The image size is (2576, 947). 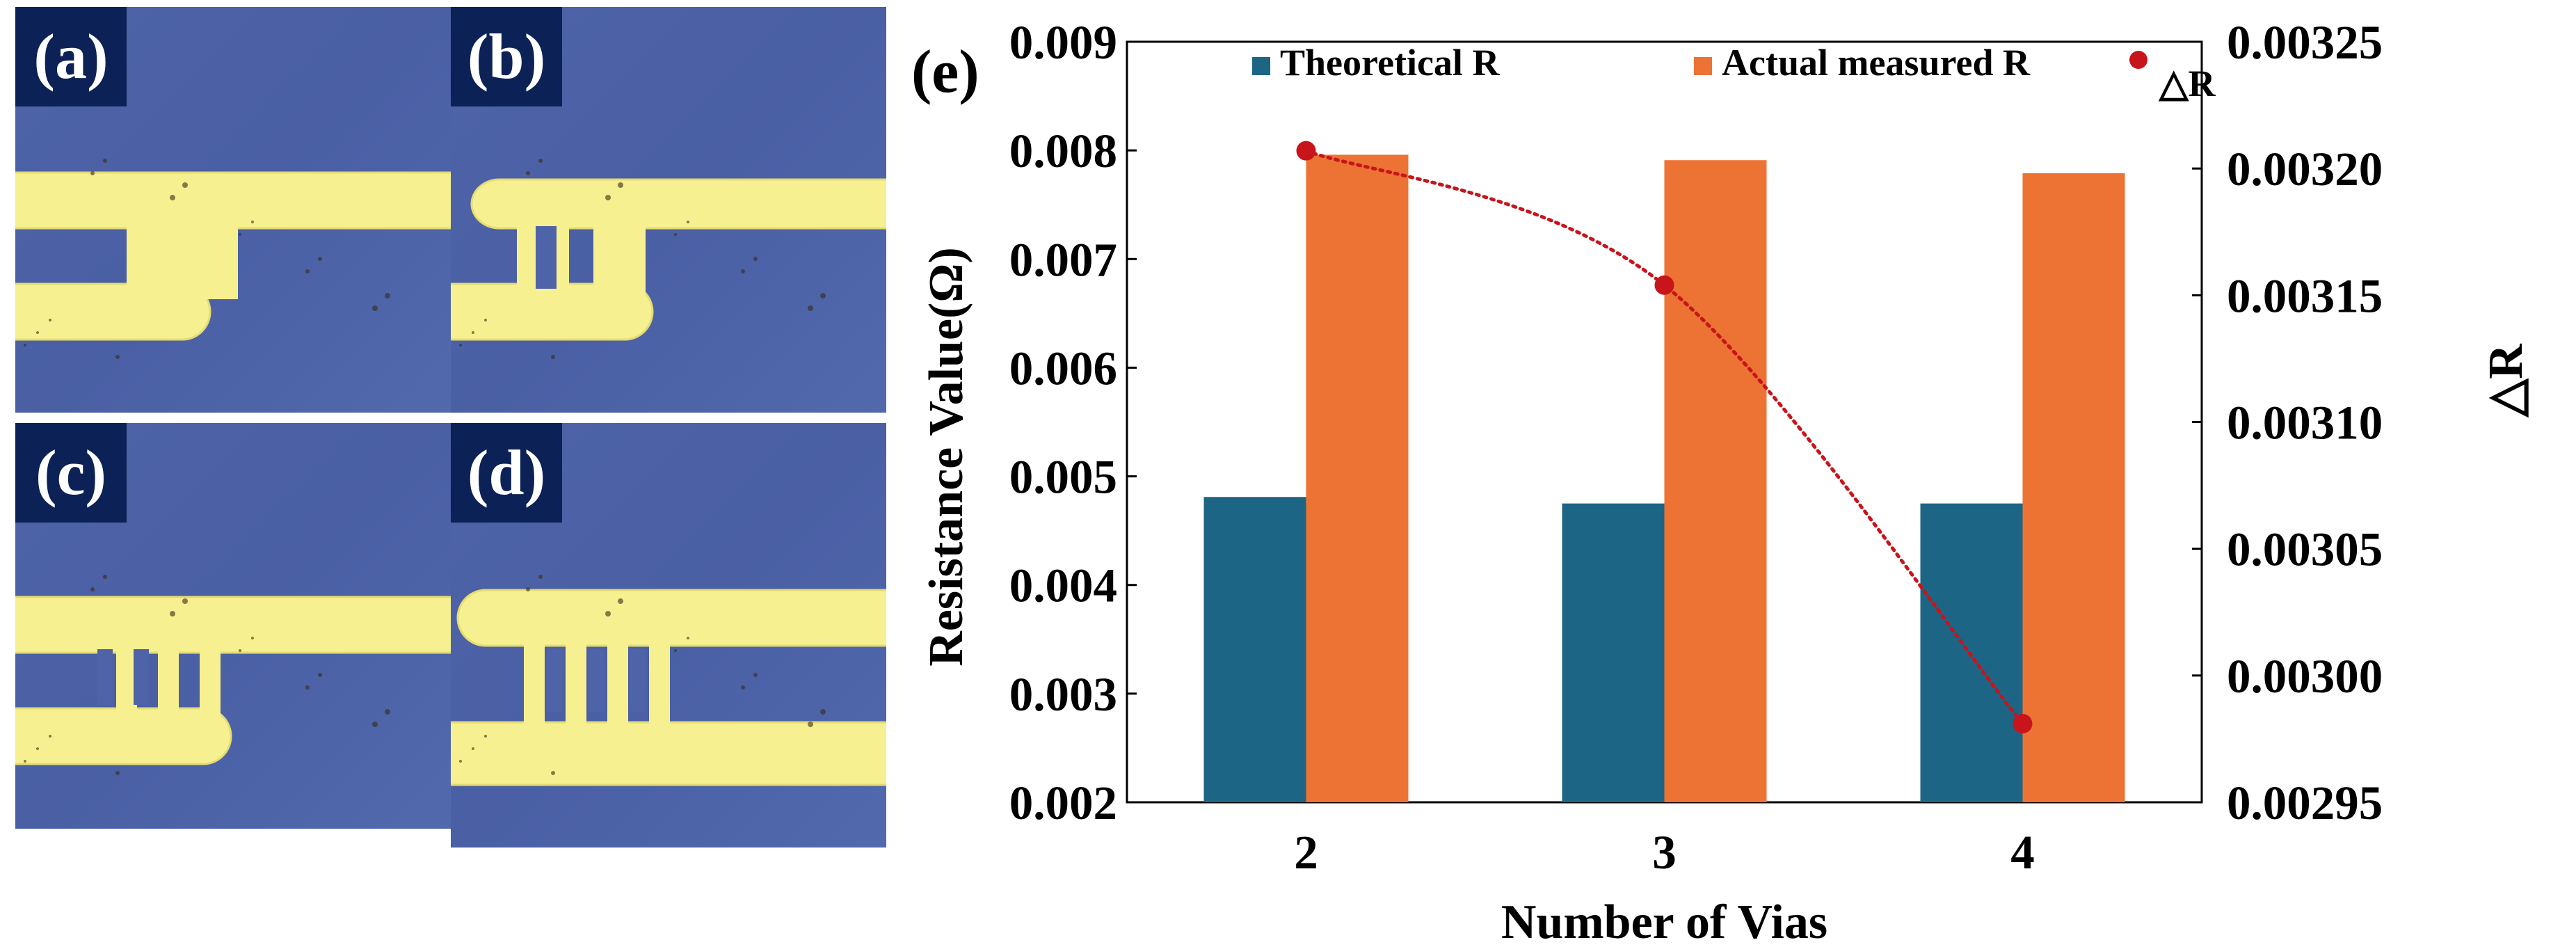 I want to click on x-tick-label-3: 3, so click(x=1664, y=853).